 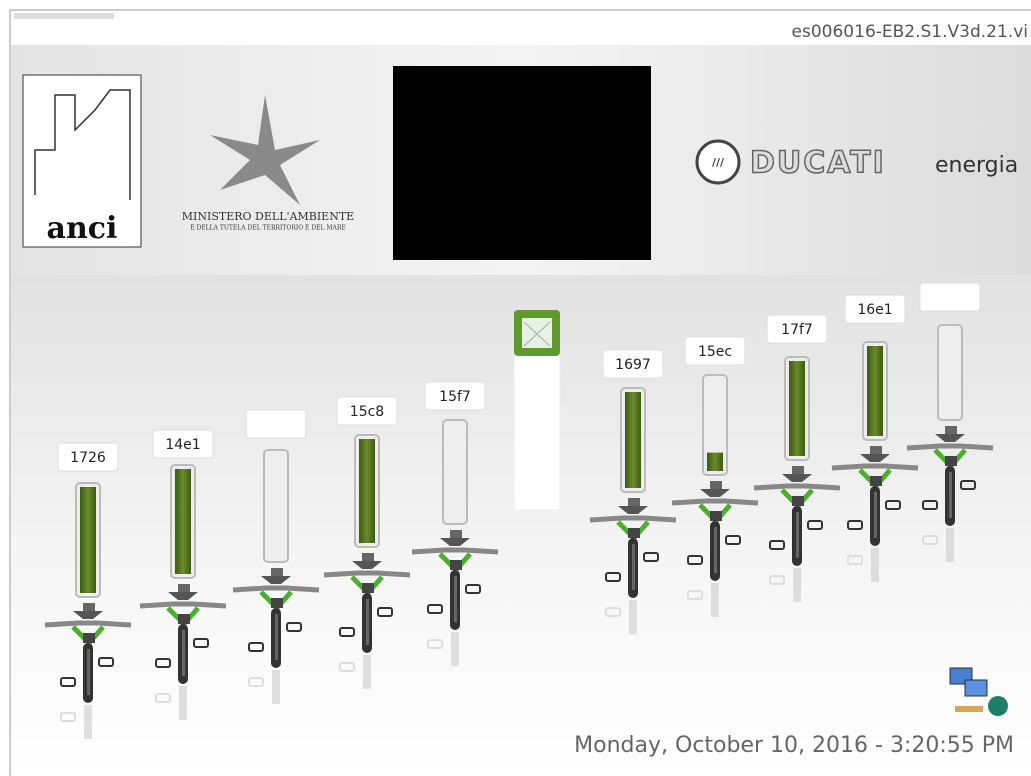 I want to click on slot-label: 15ec, so click(x=715, y=352).